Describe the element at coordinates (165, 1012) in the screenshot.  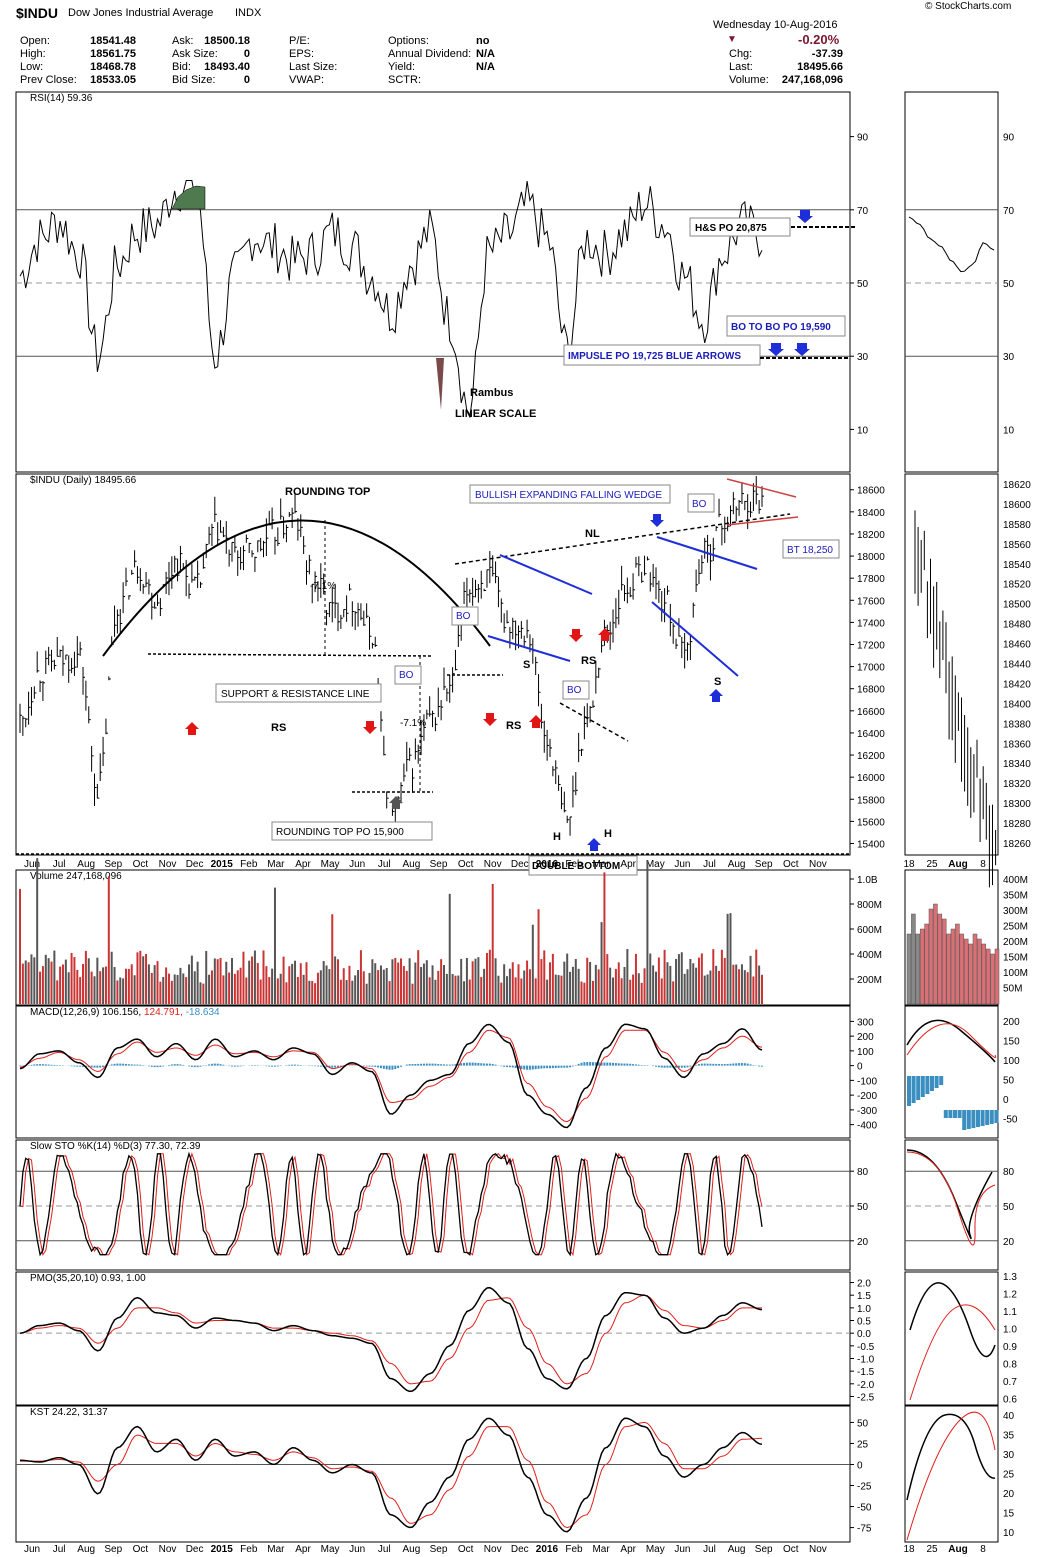
I see `macd-legend-value: 124.791,` at that location.